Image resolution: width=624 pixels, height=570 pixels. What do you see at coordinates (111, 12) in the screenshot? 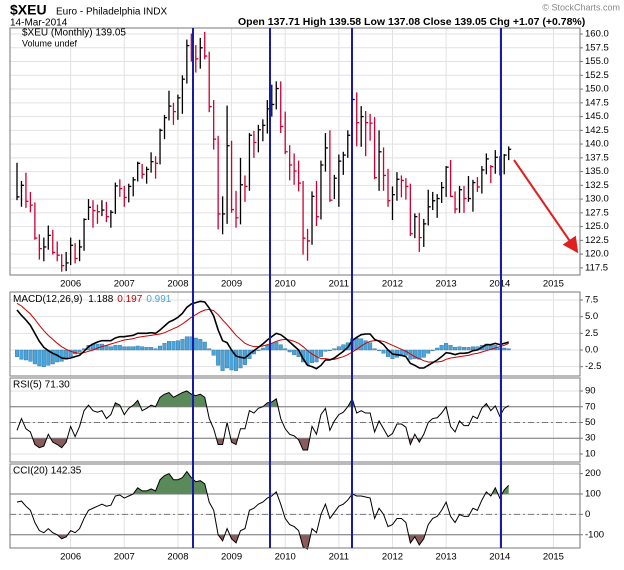
I see `subtitle: Euro - Philadelphia INDX` at bounding box center [111, 12].